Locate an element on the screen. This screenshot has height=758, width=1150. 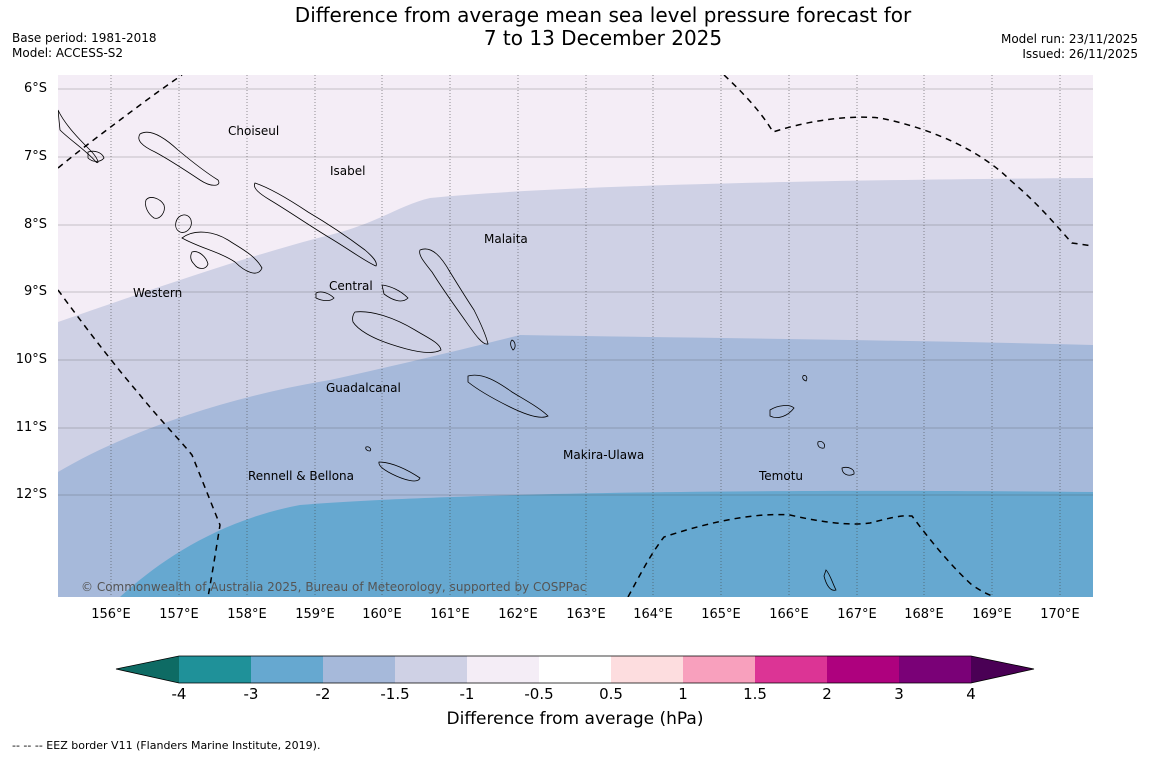
lon-label: 162°E is located at coordinates (518, 614).